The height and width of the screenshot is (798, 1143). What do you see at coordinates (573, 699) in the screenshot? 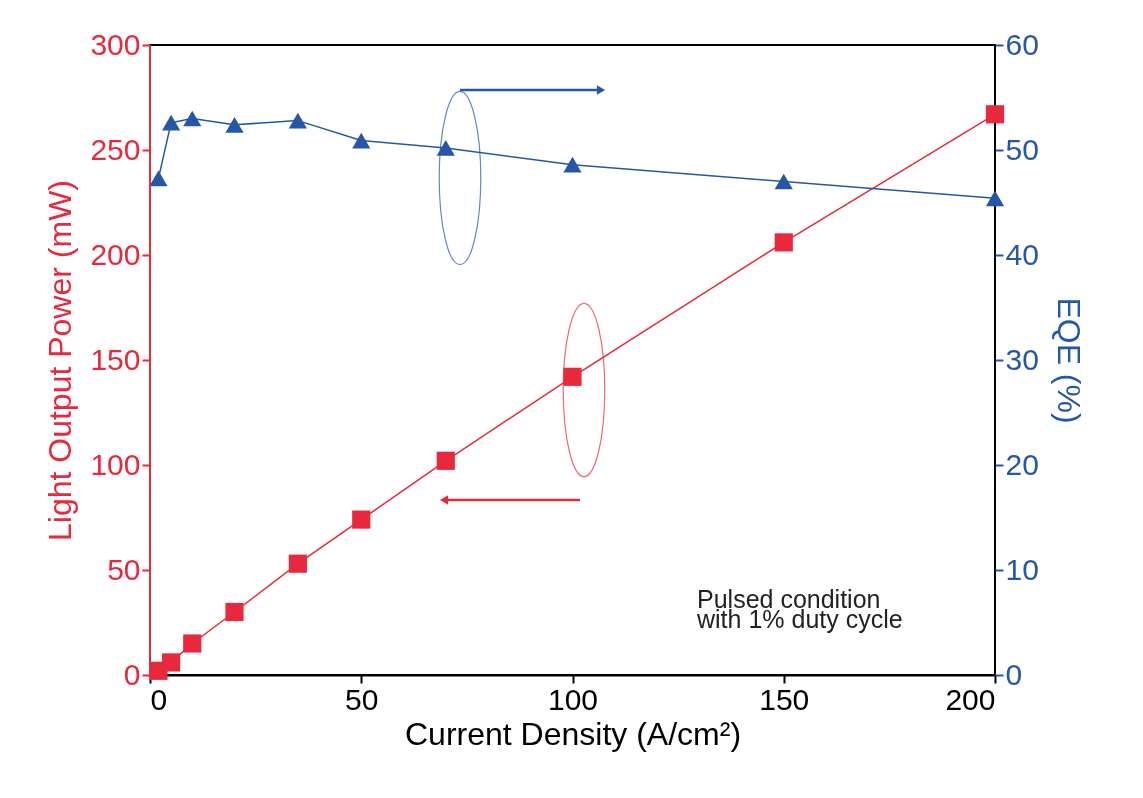
I see `x-tick-label: 100` at bounding box center [573, 699].